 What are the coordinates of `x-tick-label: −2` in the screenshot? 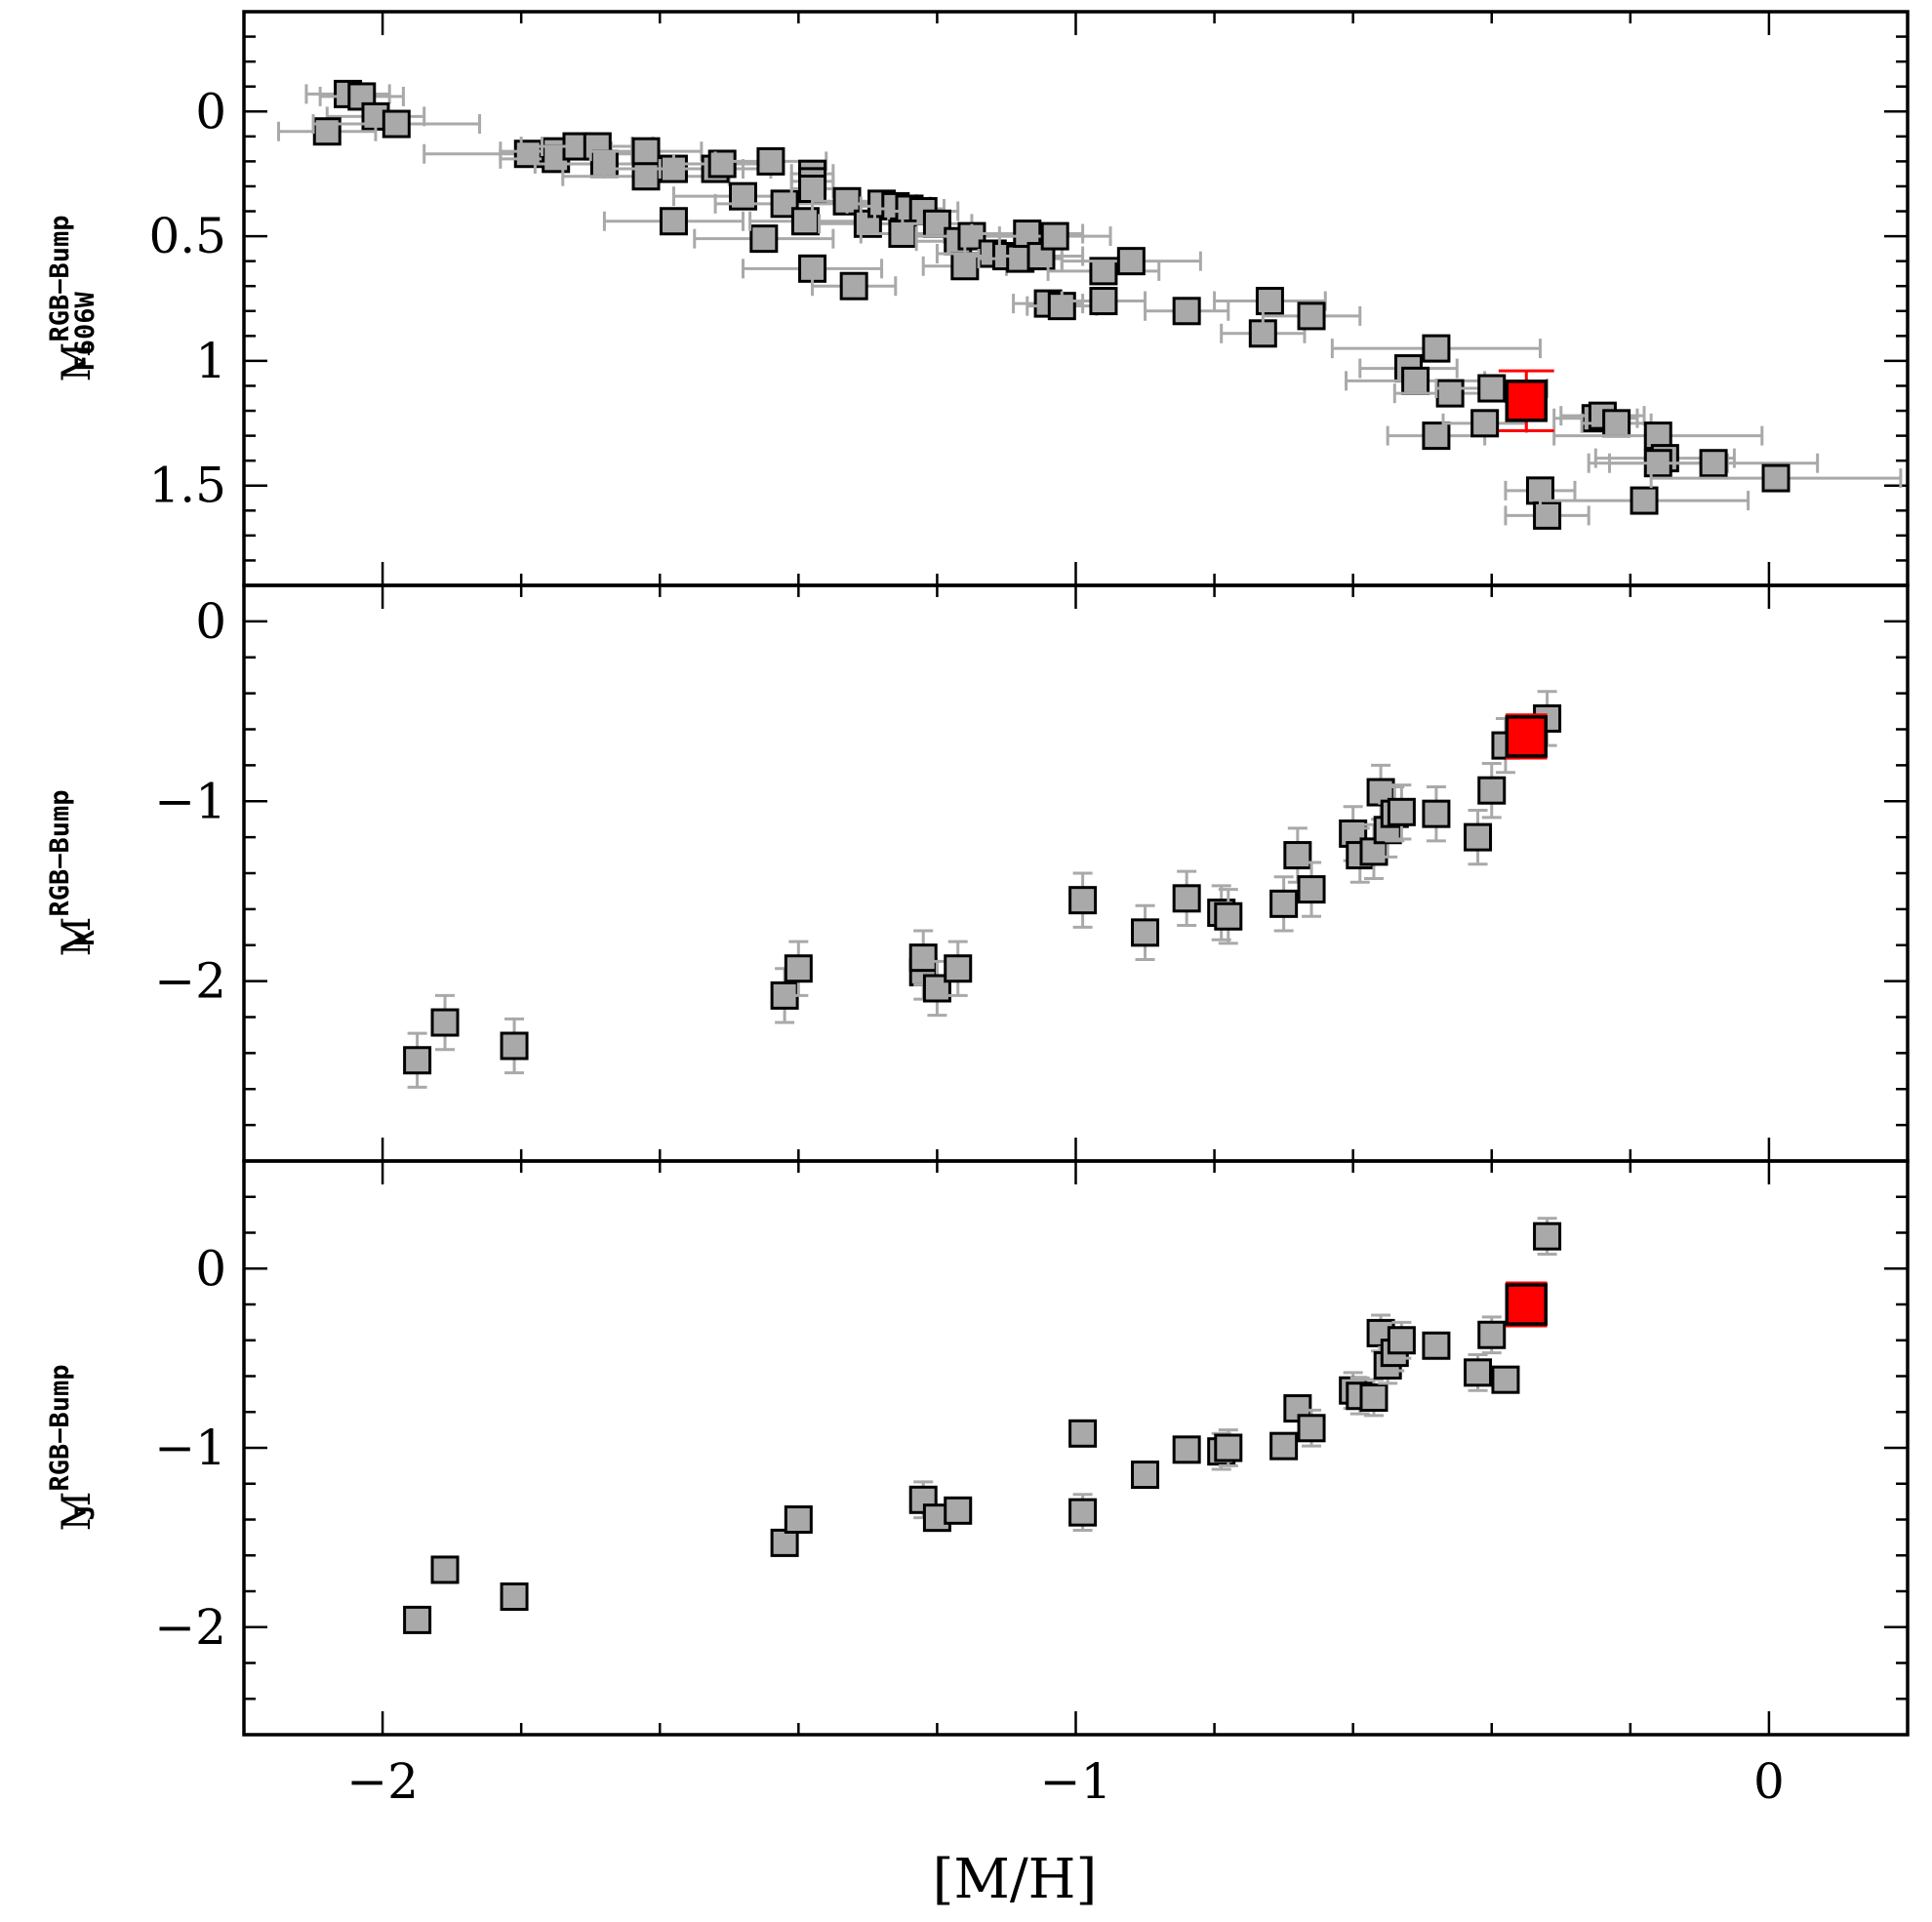 It's located at (382, 1781).